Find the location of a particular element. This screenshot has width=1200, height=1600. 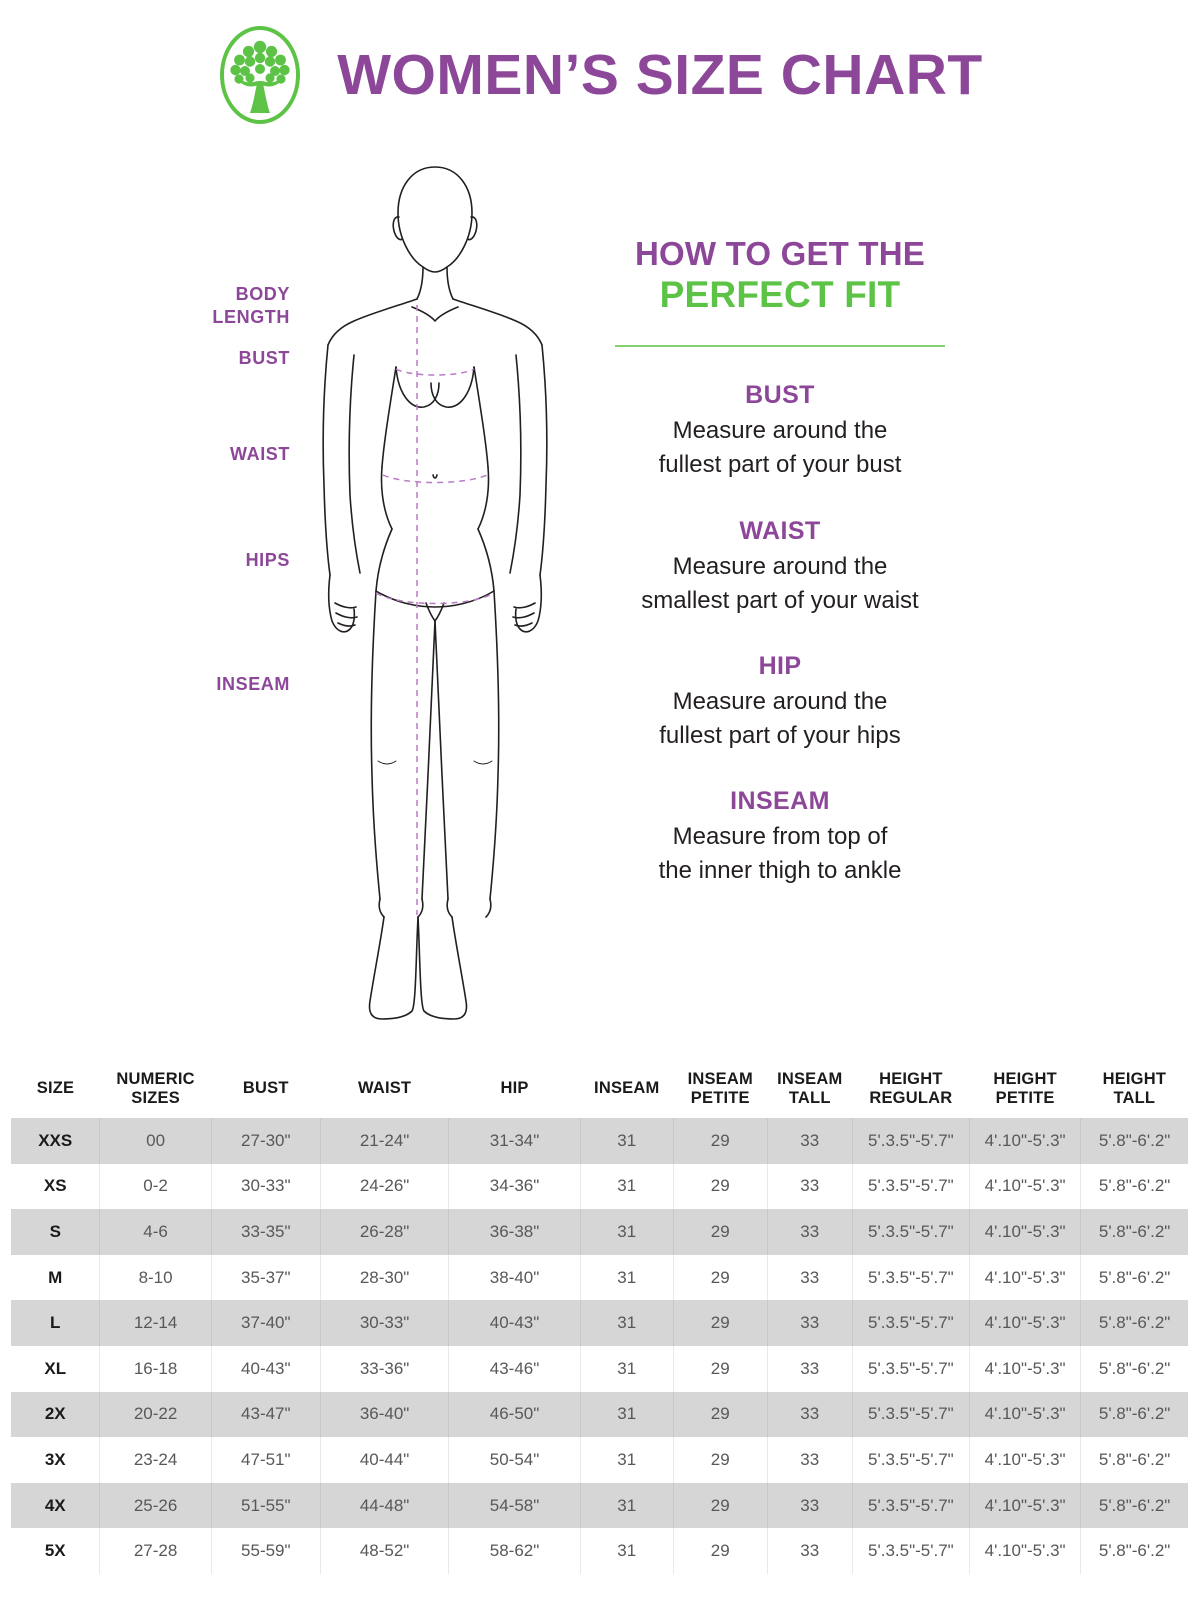

table-cell: 44-48" is located at coordinates (384, 1505).